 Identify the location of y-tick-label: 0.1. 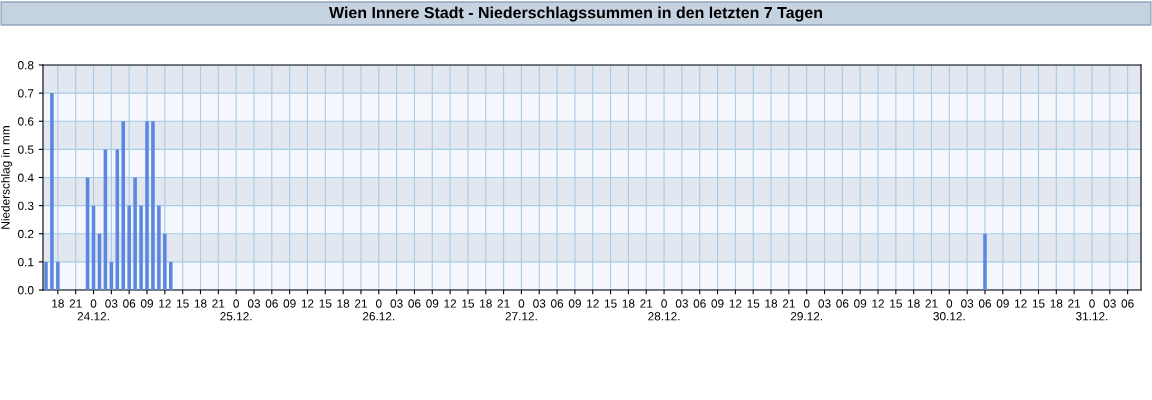
(26, 262).